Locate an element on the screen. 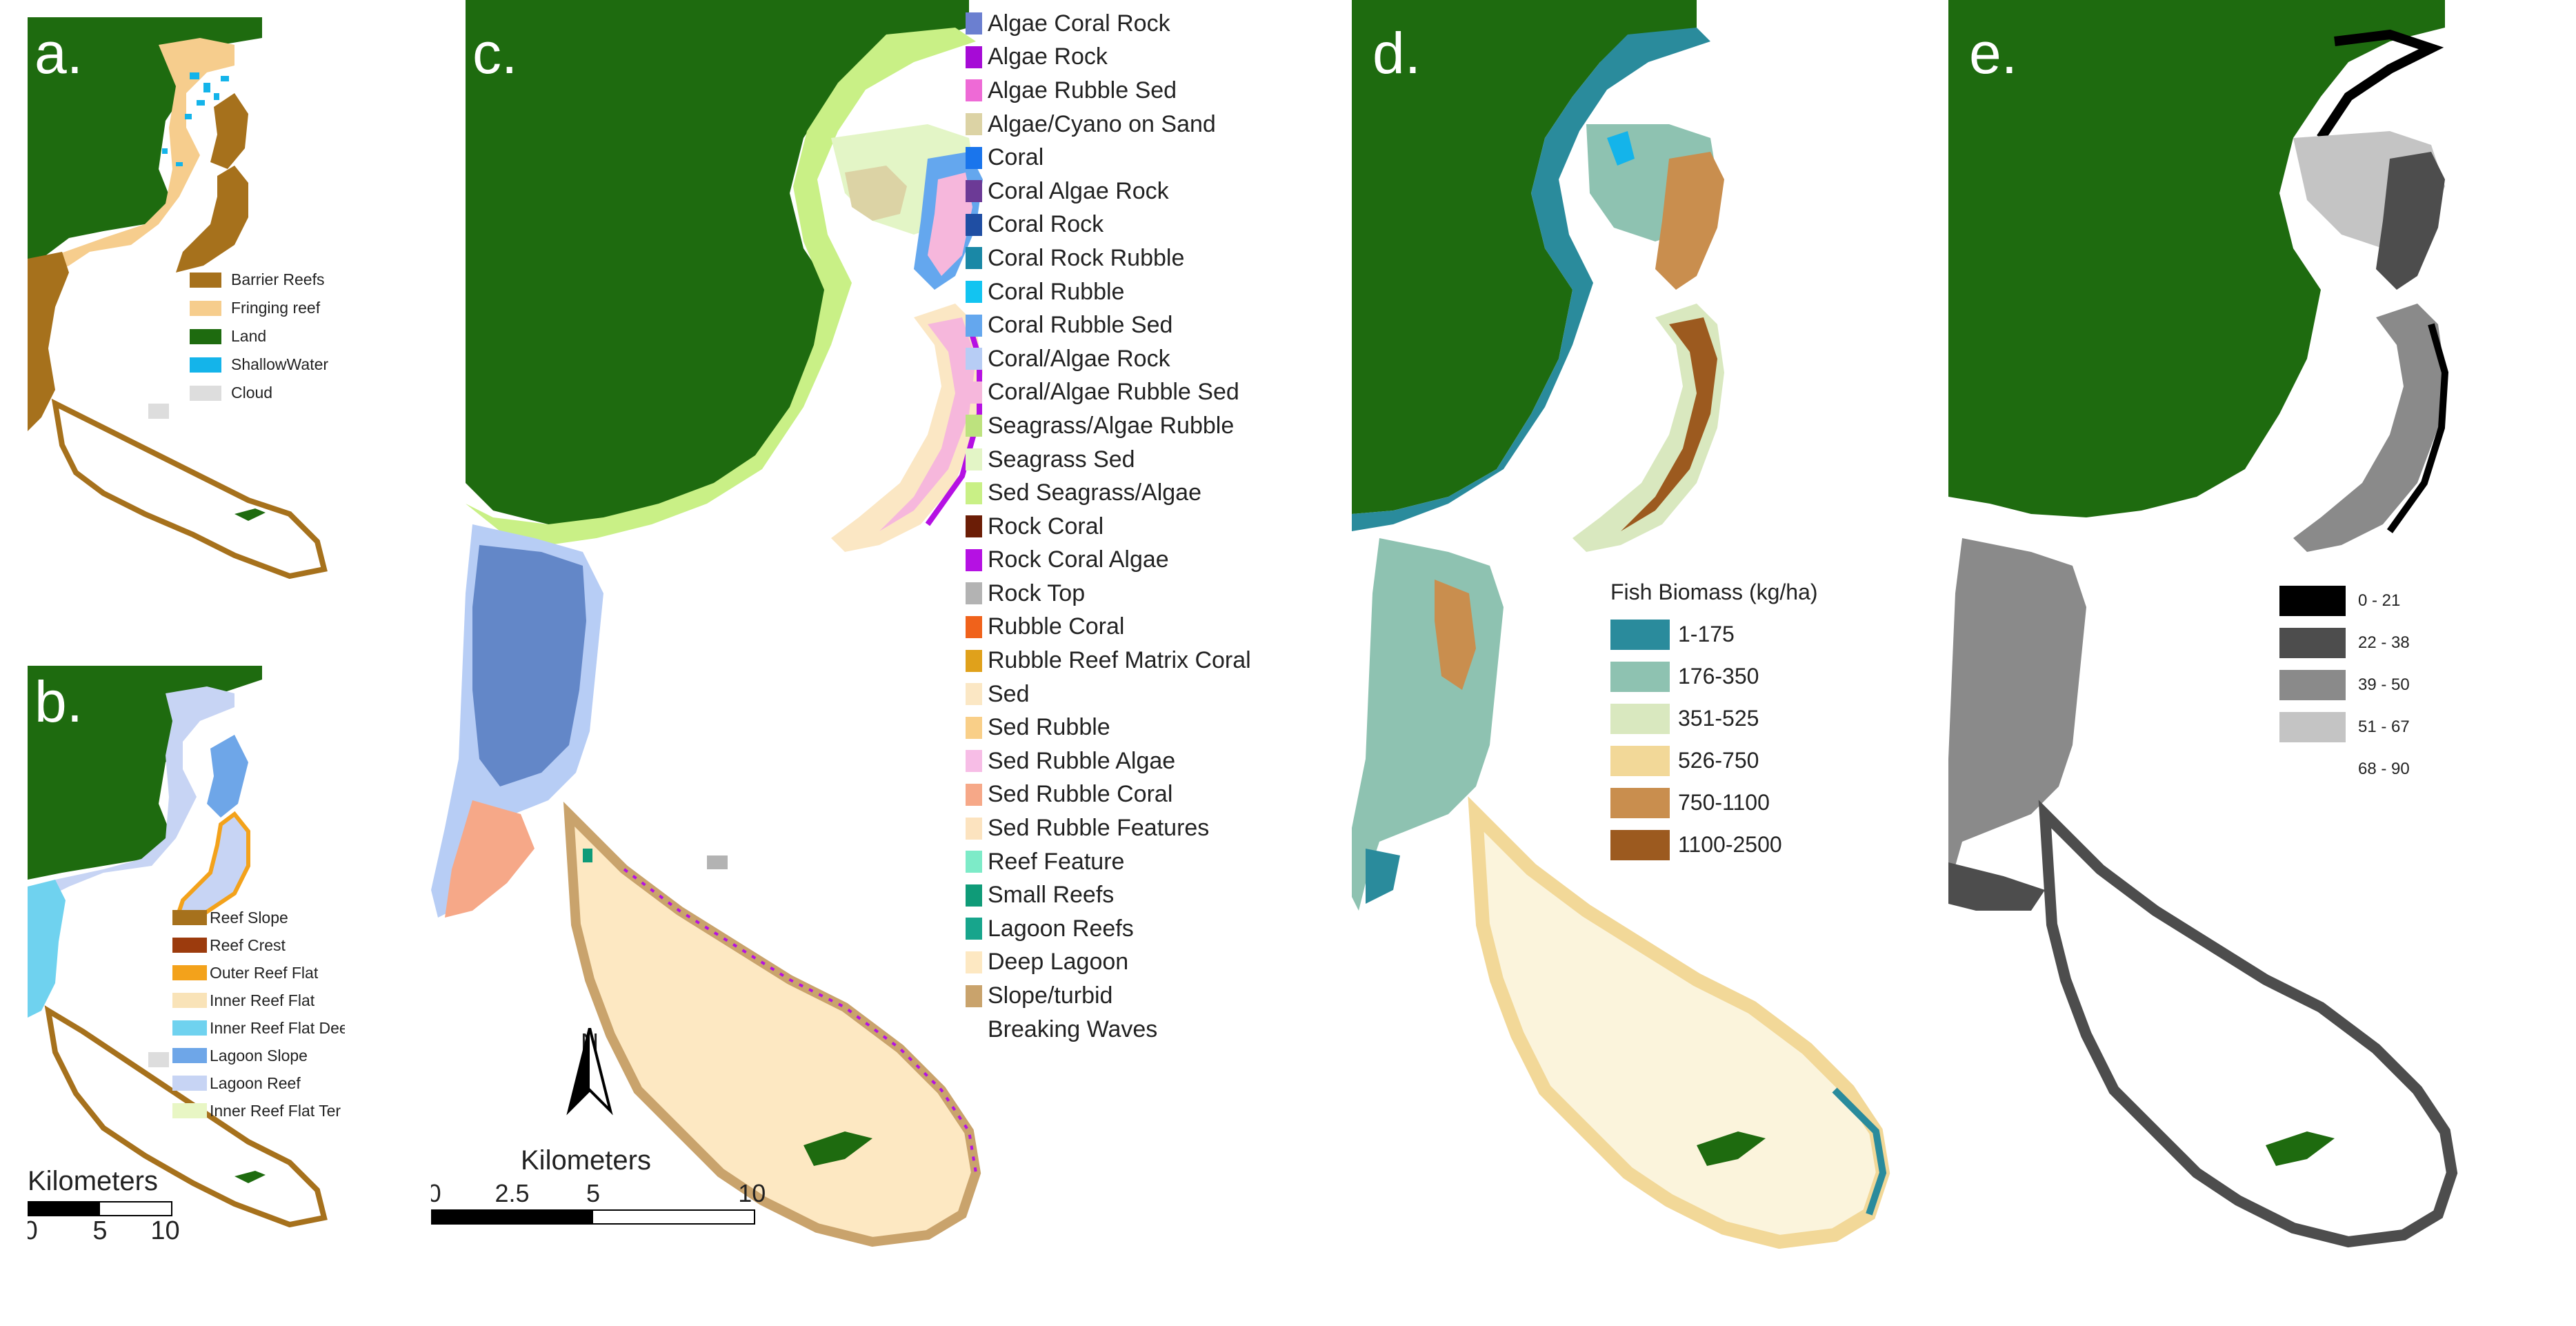 This screenshot has width=2576, height=1326. legend-label: Sed Seagrass/Algae is located at coordinates (1094, 492).